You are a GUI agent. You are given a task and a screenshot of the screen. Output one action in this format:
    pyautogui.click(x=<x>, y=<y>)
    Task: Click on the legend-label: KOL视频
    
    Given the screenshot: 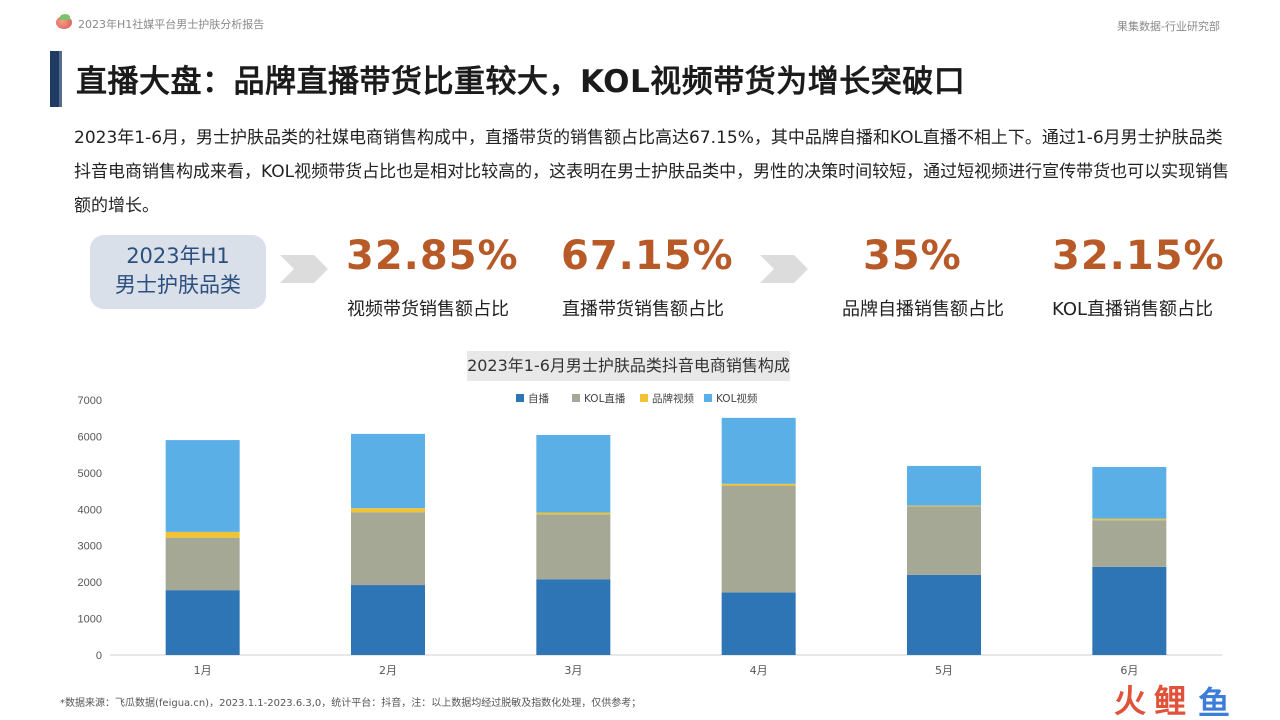 What is the action you would take?
    pyautogui.click(x=737, y=398)
    